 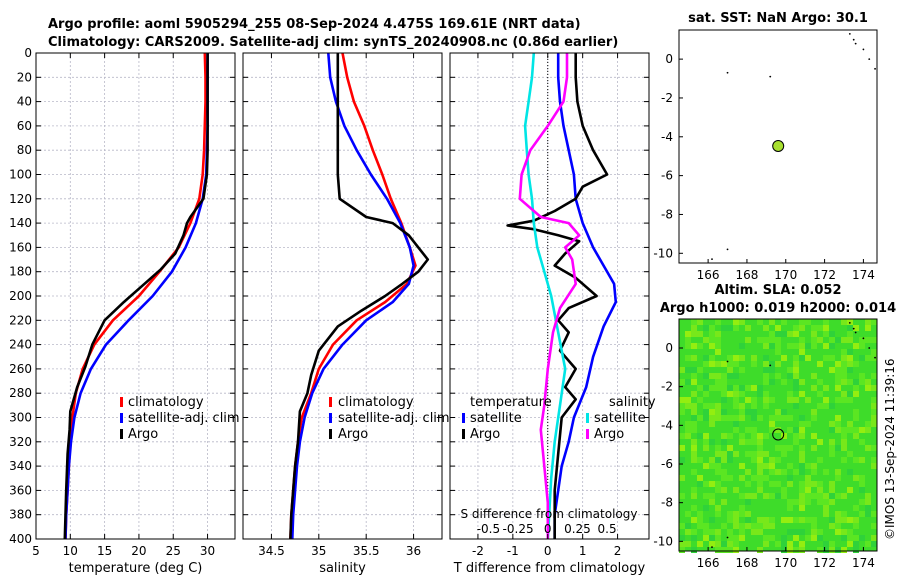 What do you see at coordinates (727, 249) in the screenshot?
I see `coast-dot` at bounding box center [727, 249].